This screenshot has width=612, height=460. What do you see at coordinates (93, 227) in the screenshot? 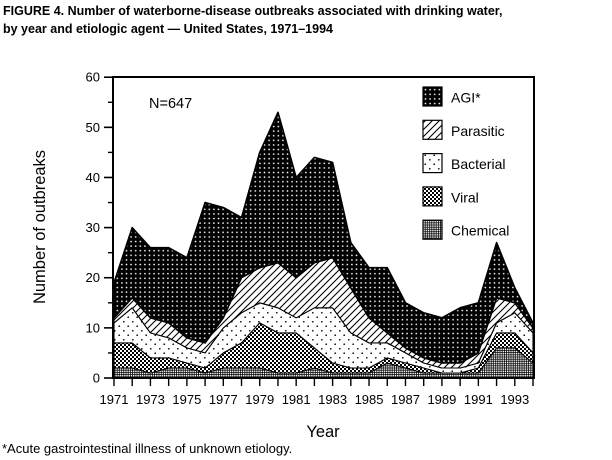
I see `y-tick-label: 30` at bounding box center [93, 227].